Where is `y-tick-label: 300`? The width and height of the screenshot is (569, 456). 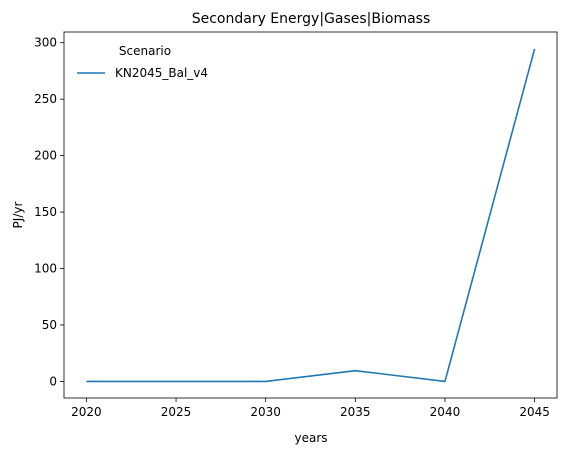
y-tick-label: 300 is located at coordinates (45, 43).